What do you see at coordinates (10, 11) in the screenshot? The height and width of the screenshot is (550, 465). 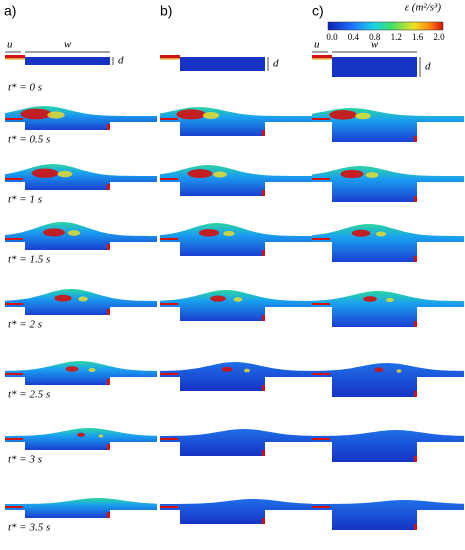 I see `panel-label: a)` at bounding box center [10, 11].